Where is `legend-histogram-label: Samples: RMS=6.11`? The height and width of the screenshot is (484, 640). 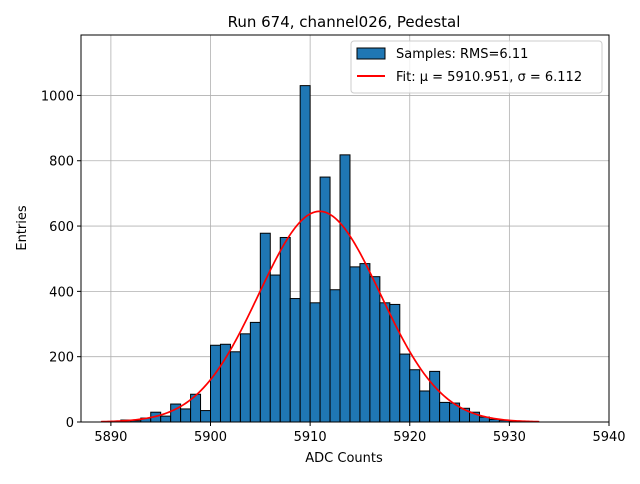
legend-histogram-label: Samples: RMS=6.11 is located at coordinates (462, 54).